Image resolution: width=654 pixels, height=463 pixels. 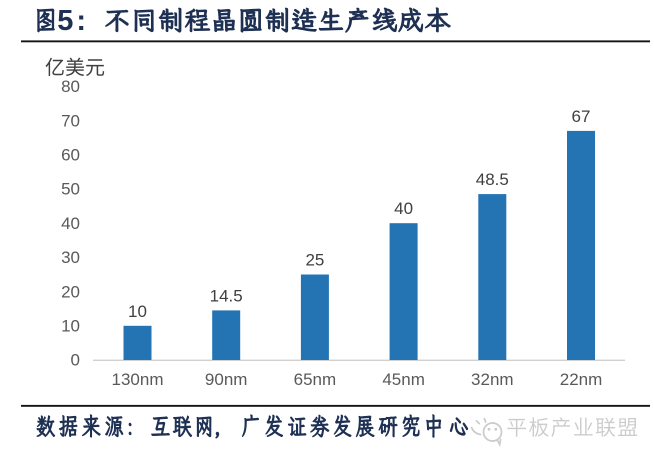 What do you see at coordinates (315, 379) in the screenshot?
I see `svg-text: 65nm` at bounding box center [315, 379].